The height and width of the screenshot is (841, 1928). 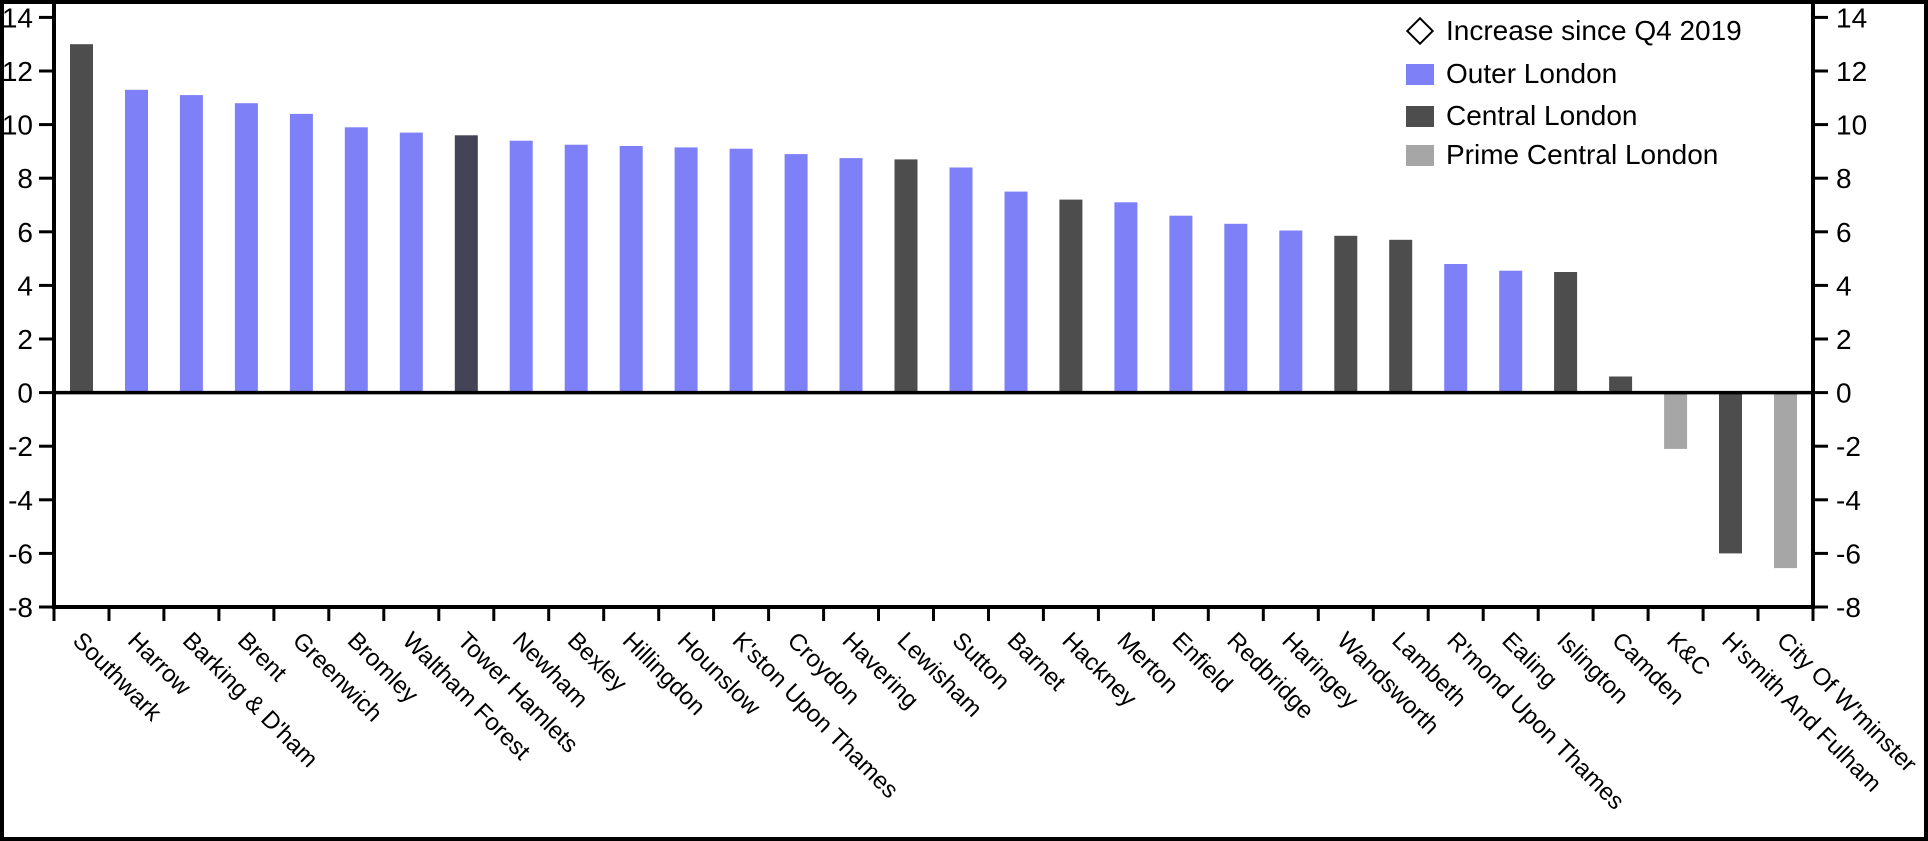 I want to click on bar-harrow, so click(x=136, y=241).